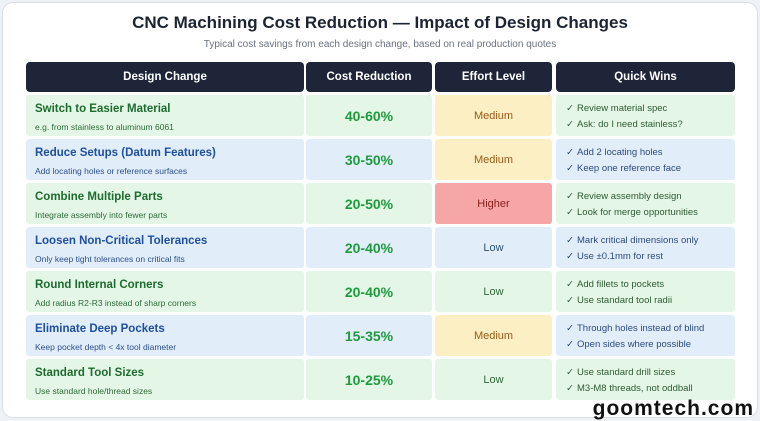 The width and height of the screenshot is (760, 421). What do you see at coordinates (101, 215) in the screenshot?
I see `design-change-description: Integrate assembly into fewer parts` at bounding box center [101, 215].